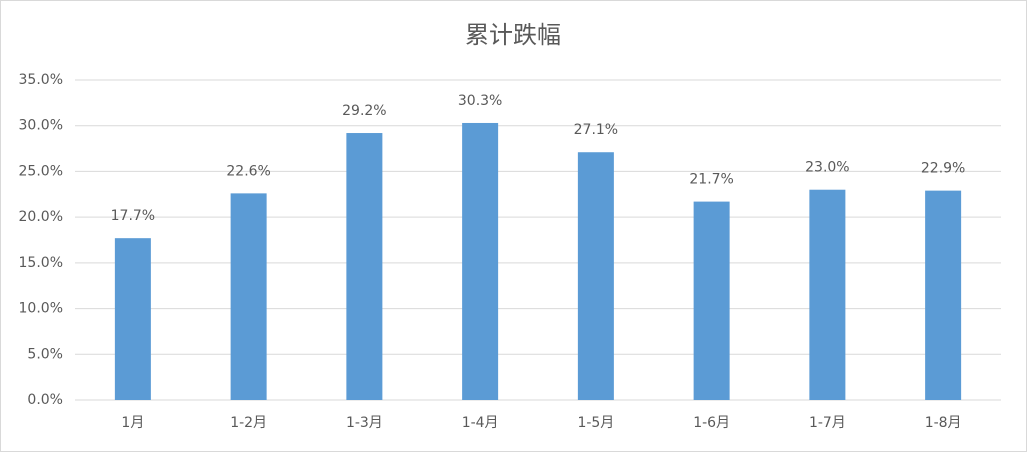 Image resolution: width=1027 pixels, height=452 pixels. I want to click on data-label: 22.9%, so click(943, 169).